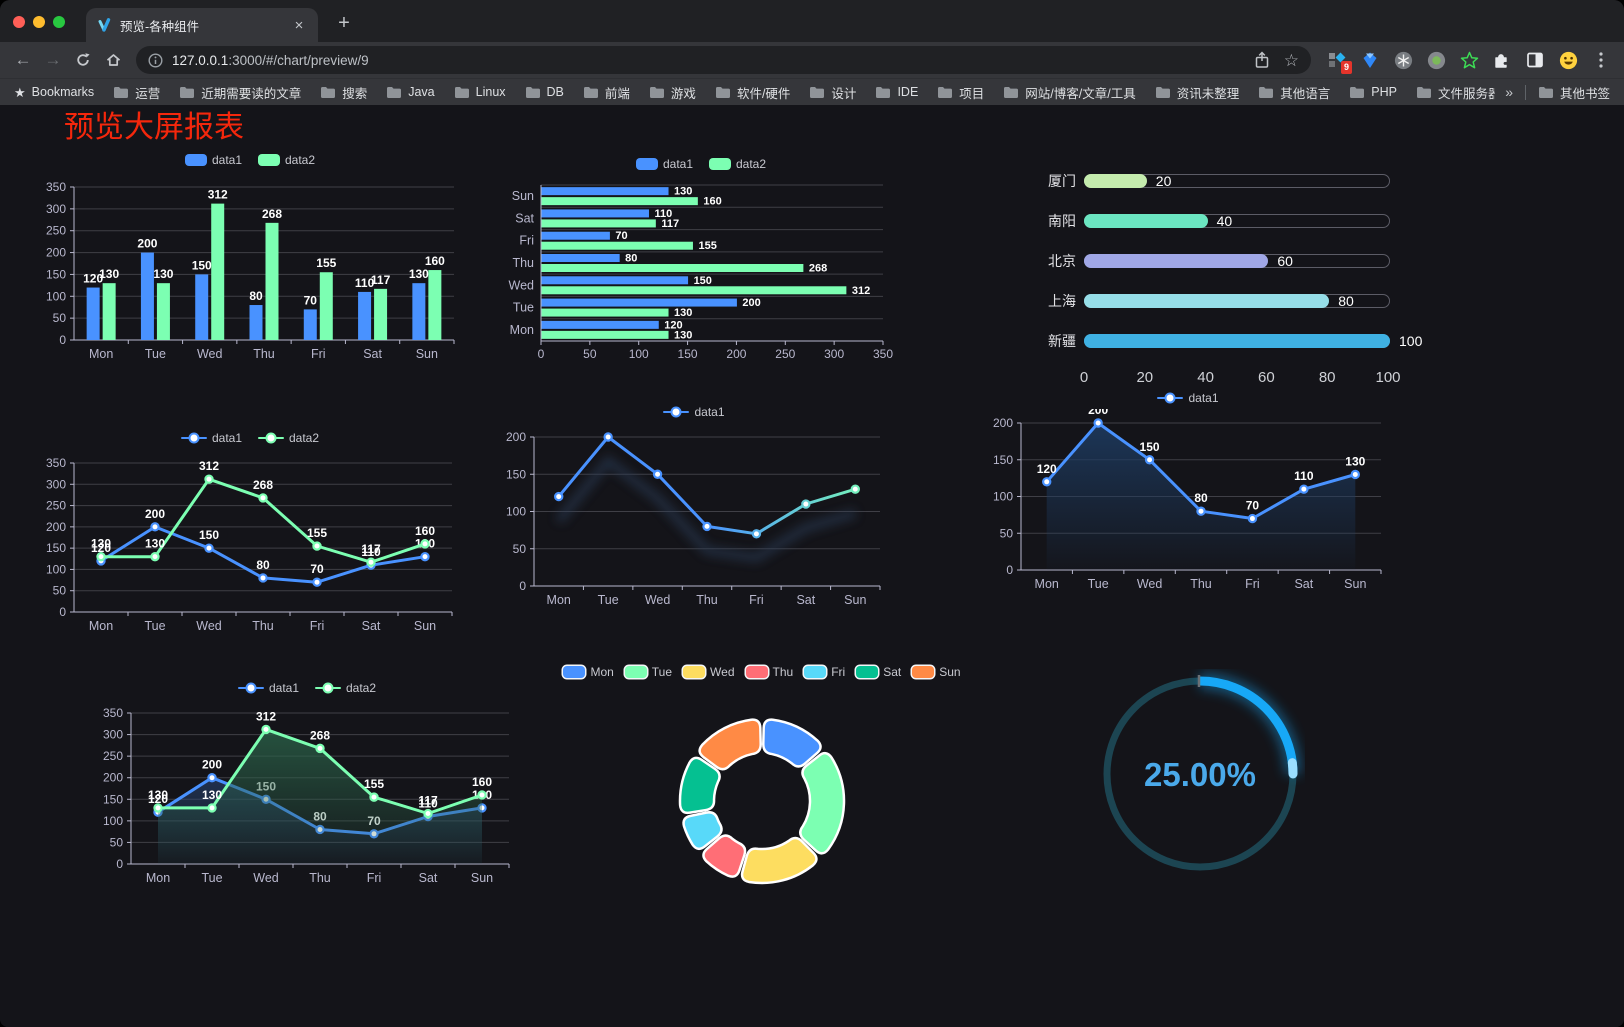  I want to click on legend-item: Fri, so click(824, 672).